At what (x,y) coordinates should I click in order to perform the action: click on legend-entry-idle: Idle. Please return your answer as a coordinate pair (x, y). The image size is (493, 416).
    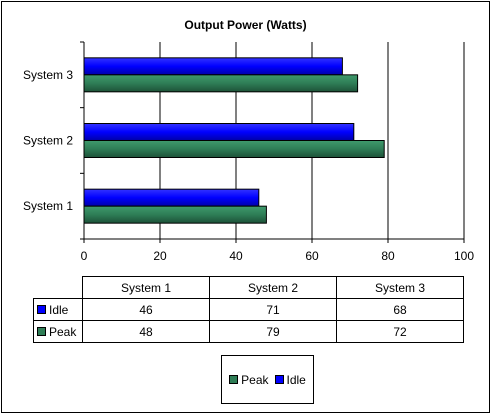
    Looking at the image, I should click on (290, 379).